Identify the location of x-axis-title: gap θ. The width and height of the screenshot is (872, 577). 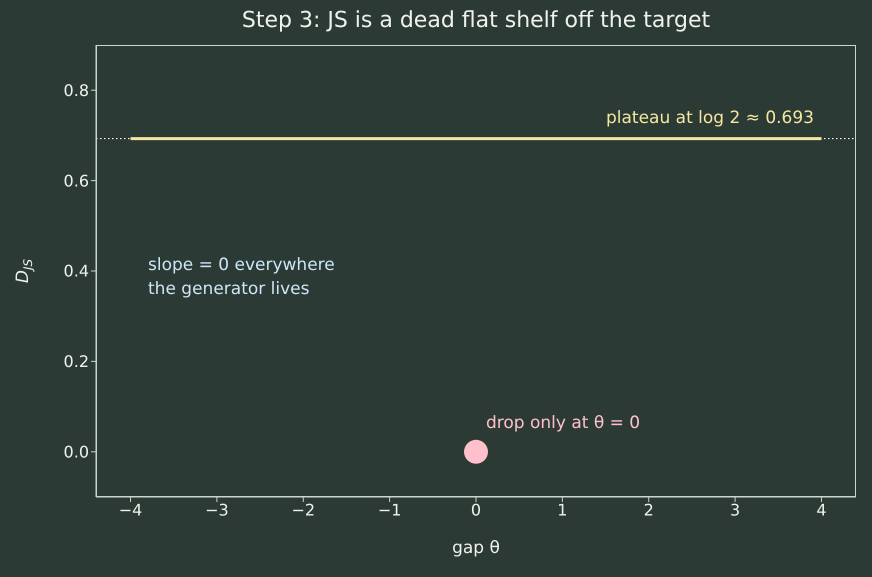
(476, 548).